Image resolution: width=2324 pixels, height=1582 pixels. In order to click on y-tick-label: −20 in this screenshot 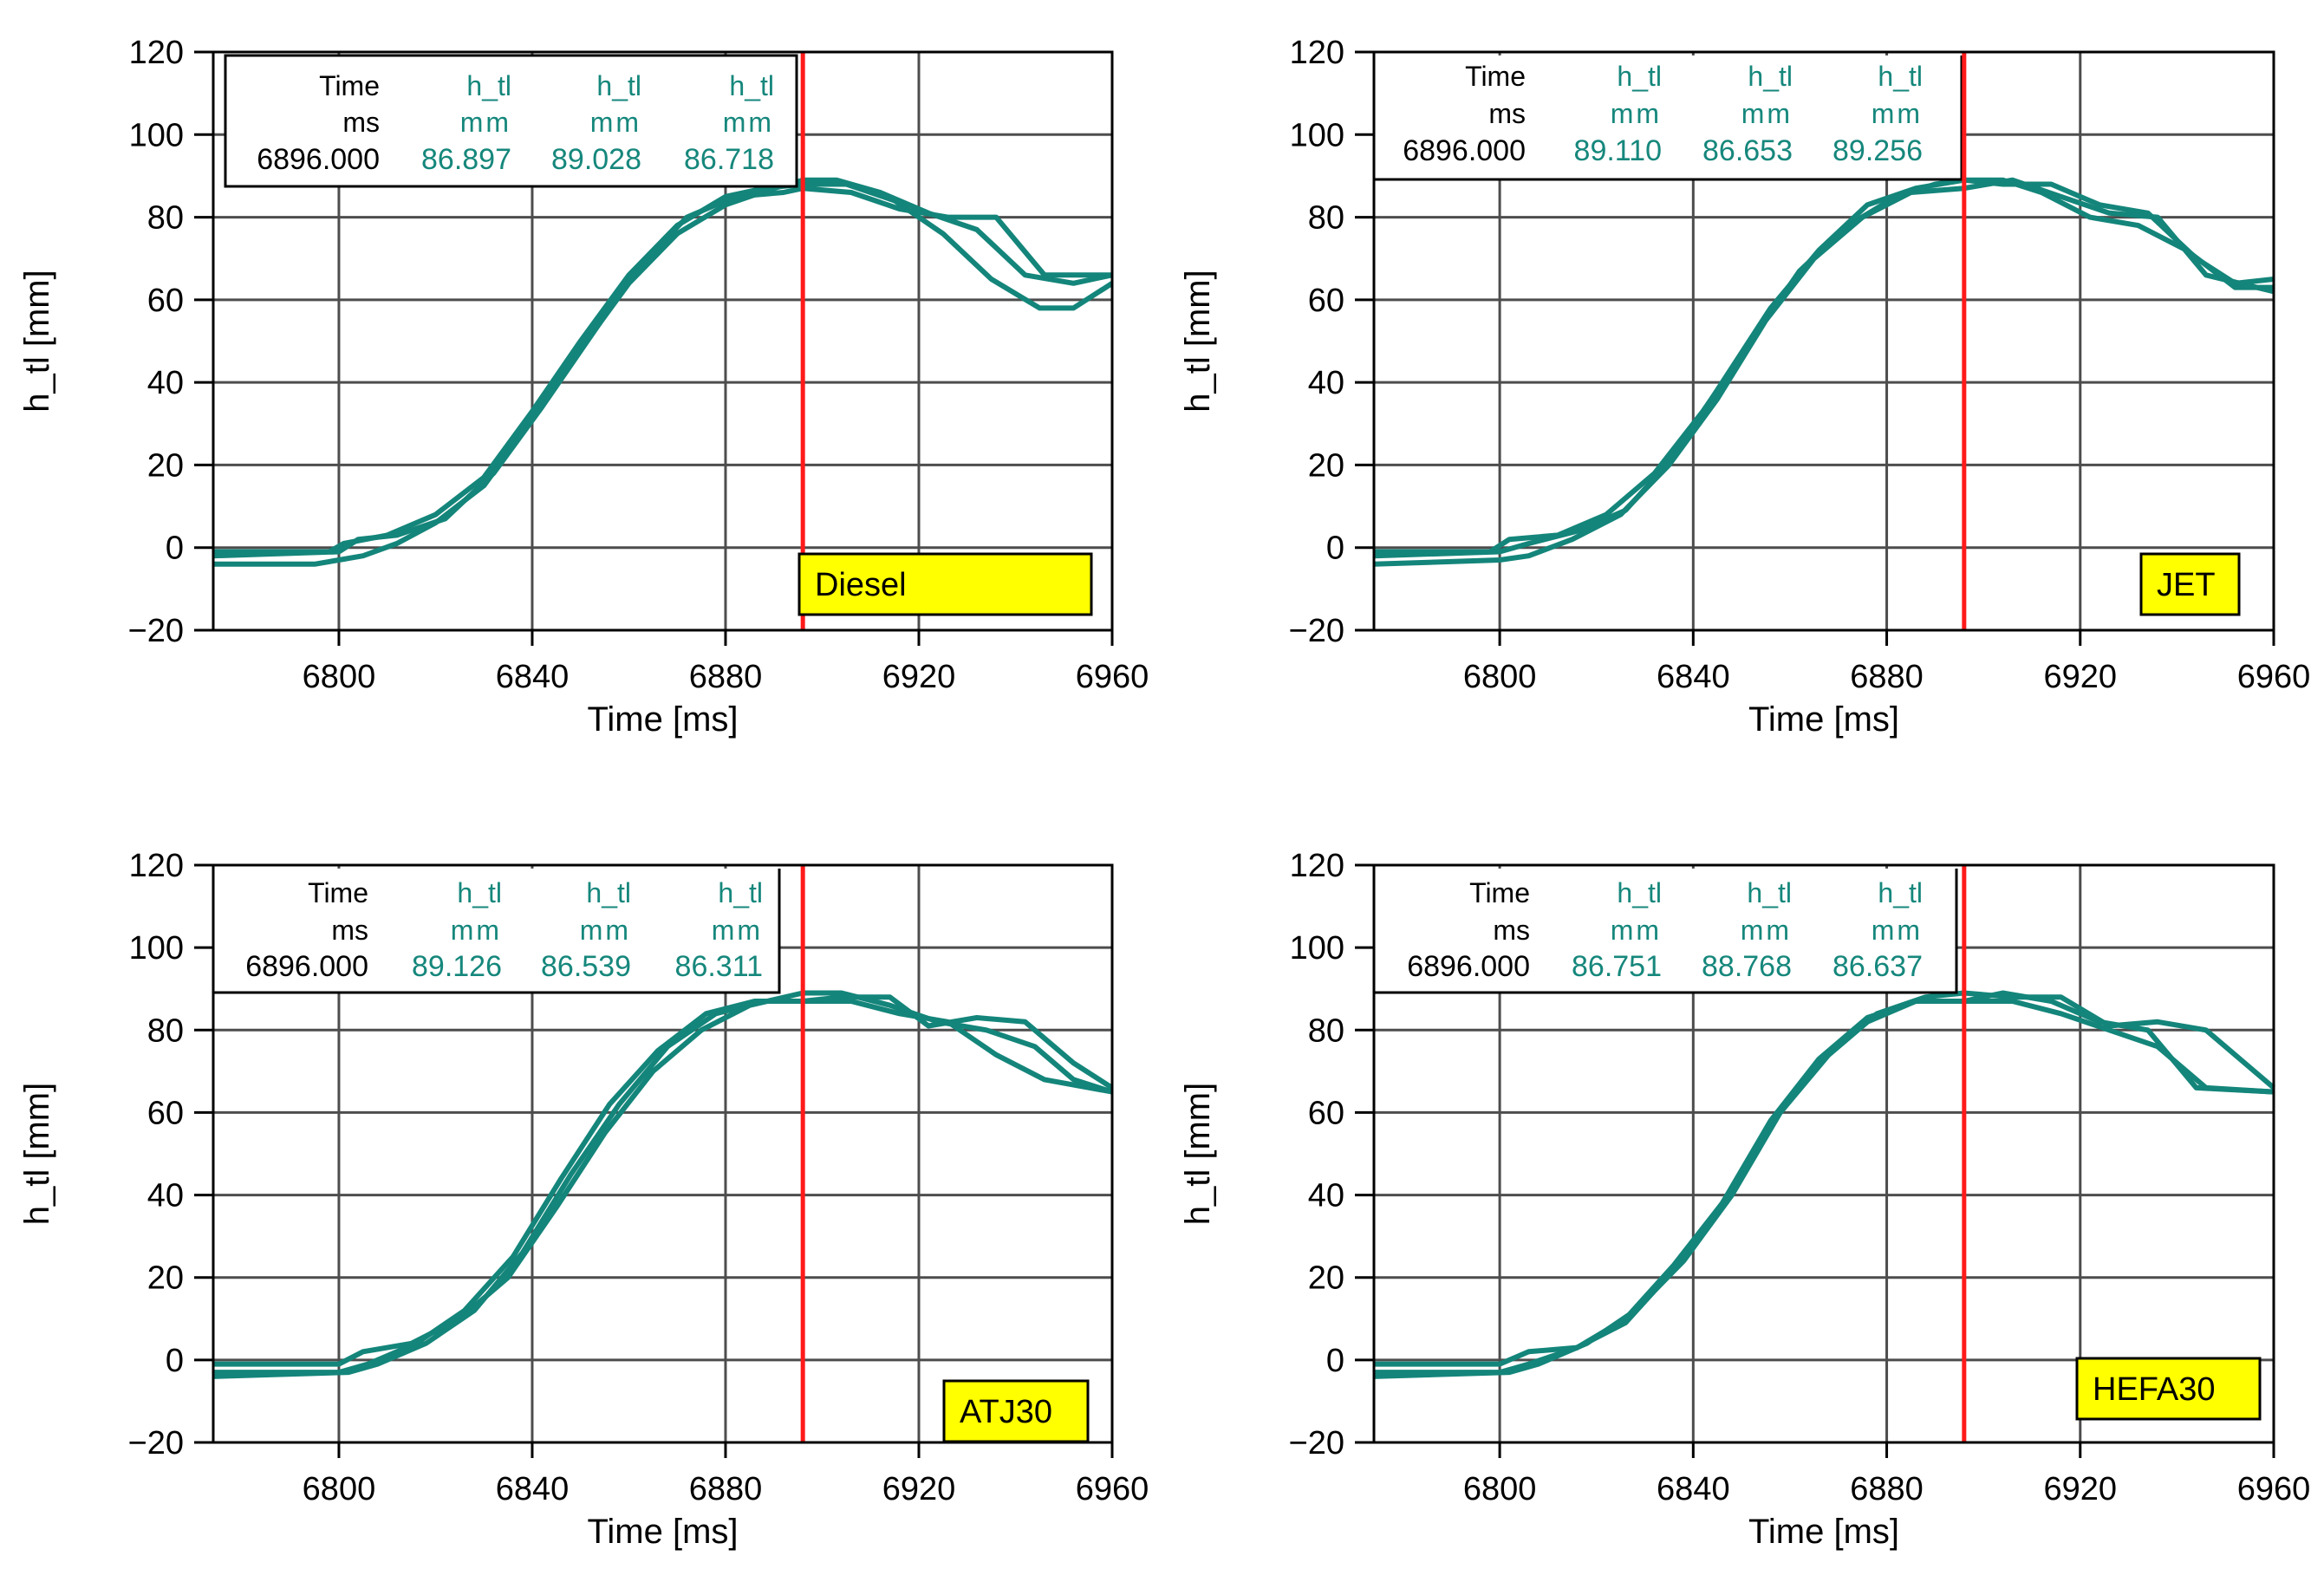, I will do `click(156, 631)`.